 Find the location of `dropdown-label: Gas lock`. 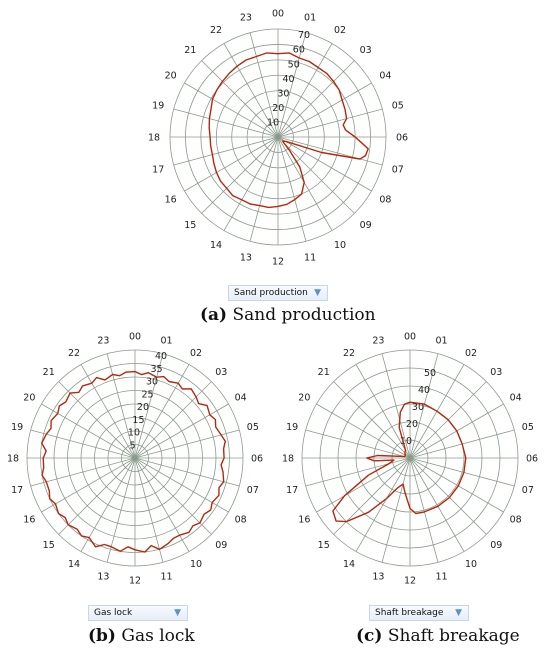

dropdown-label: Gas lock is located at coordinates (113, 613).